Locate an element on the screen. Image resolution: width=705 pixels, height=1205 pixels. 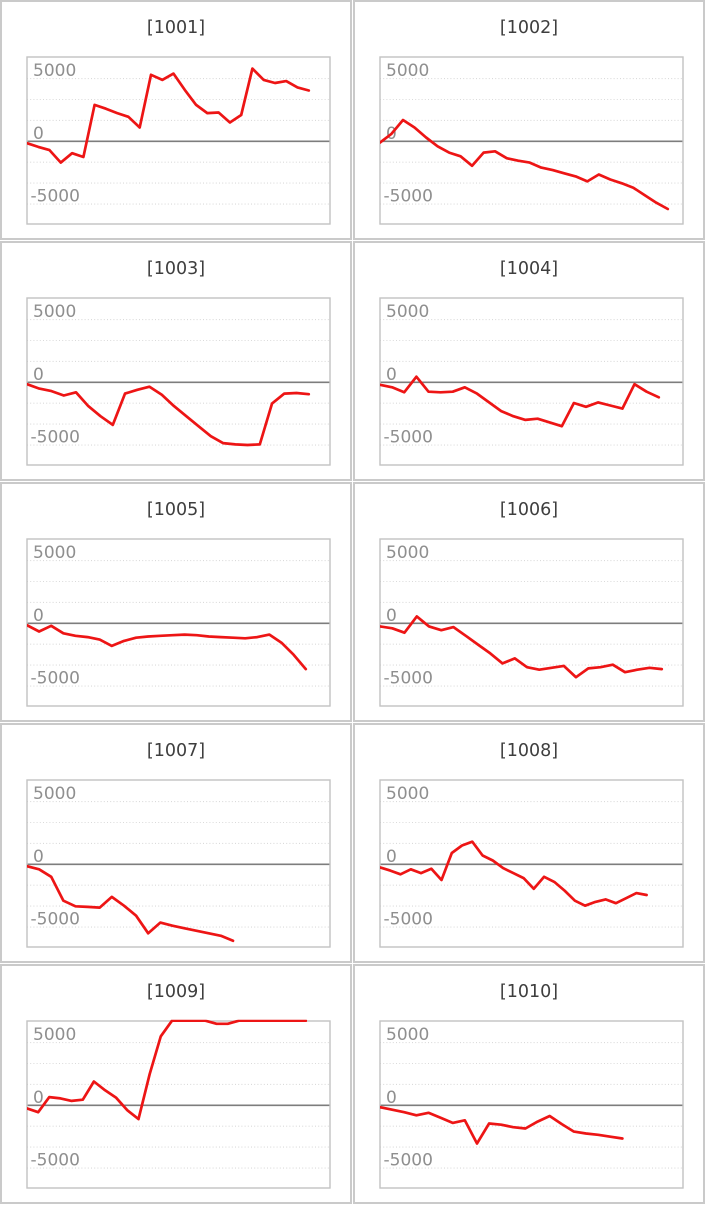
sparkline-chart: [1006] 5000 0 -5000 is located at coordinates (531, 603).